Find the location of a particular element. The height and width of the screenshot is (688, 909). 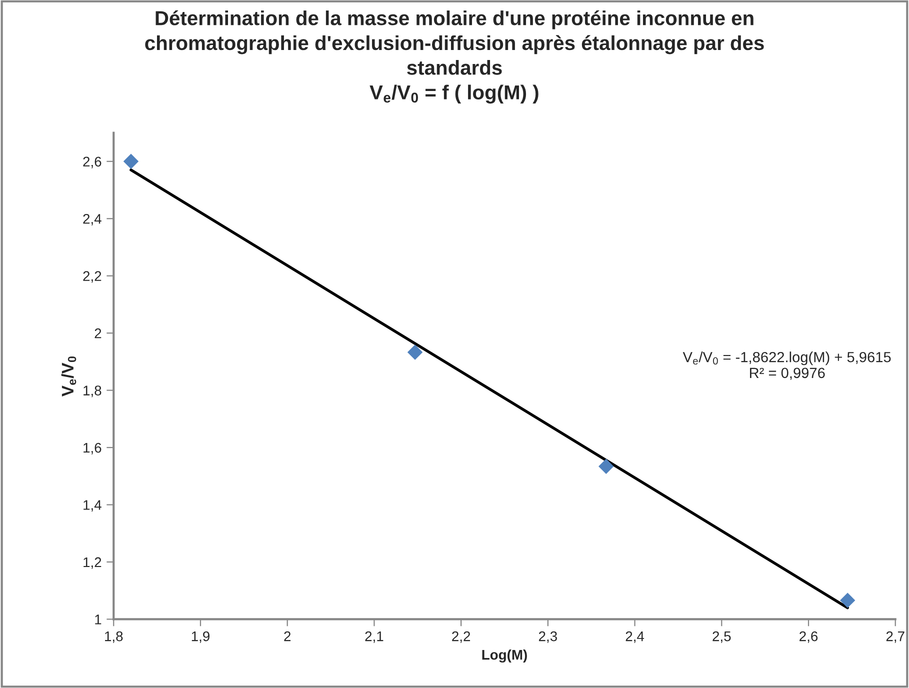

y-tick-label: 2 is located at coordinates (98, 333).